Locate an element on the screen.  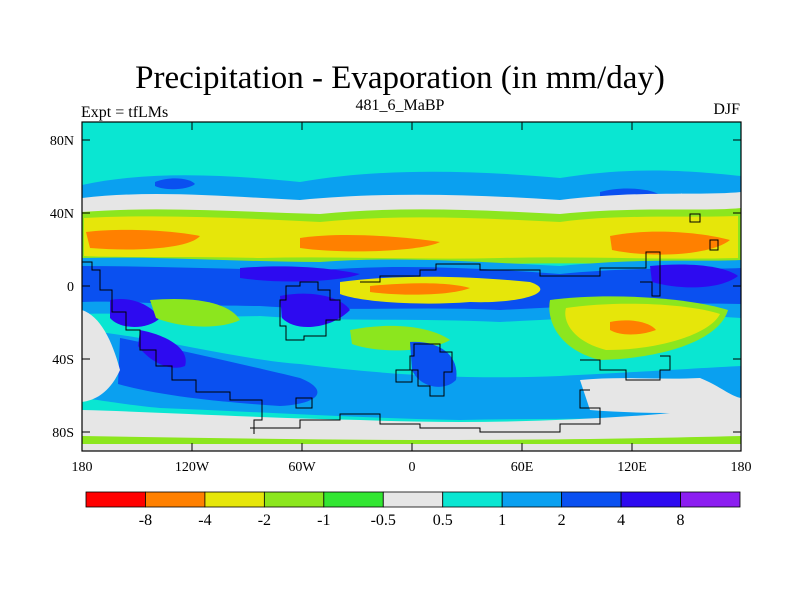
y-tick-labels: 80N 40N 0 40S 80S is located at coordinates (62, 287).